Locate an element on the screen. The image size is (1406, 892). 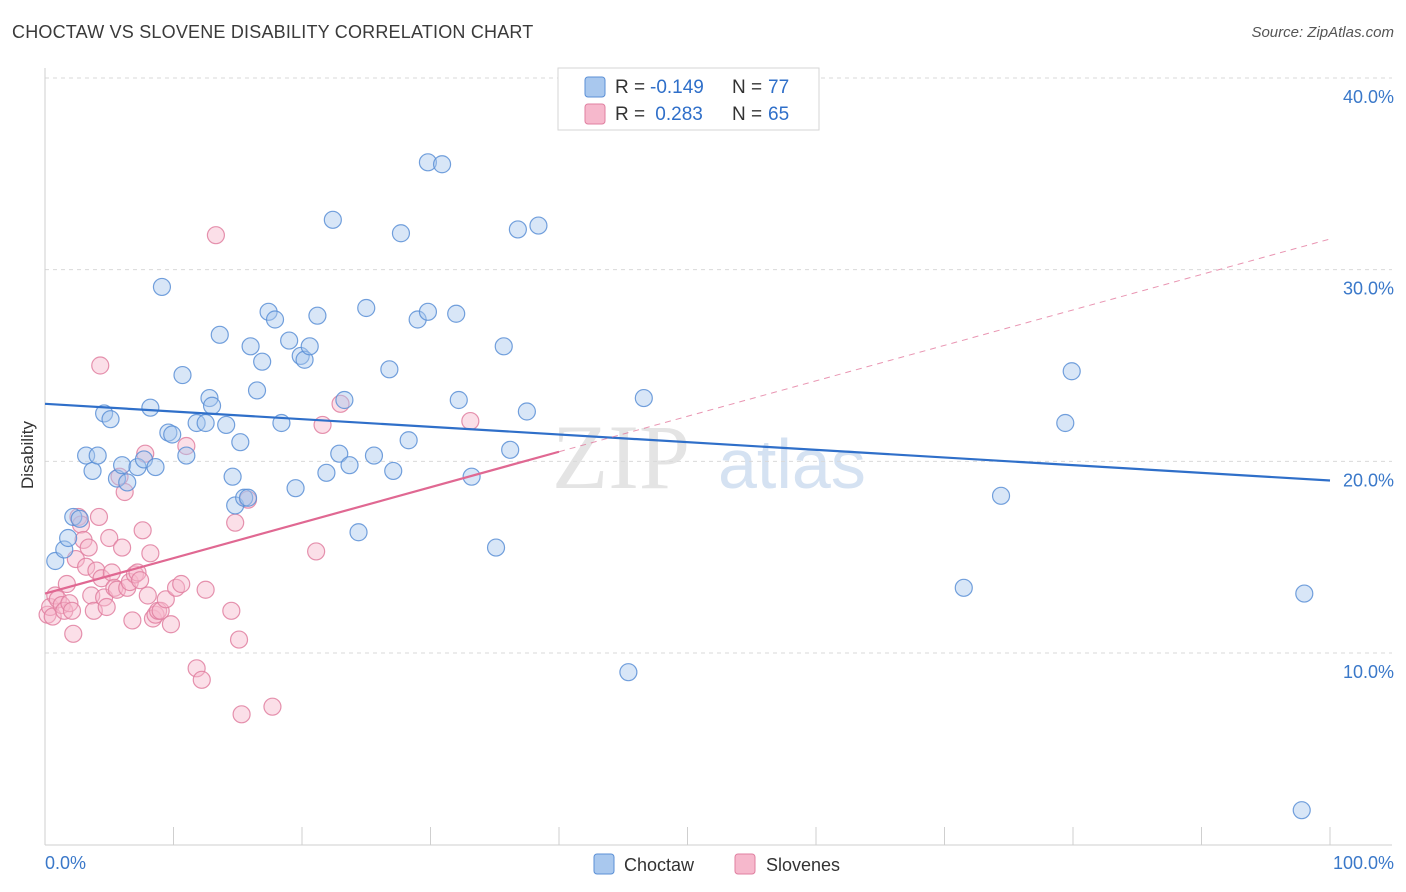
n-value: 65 is located at coordinates (778, 114).